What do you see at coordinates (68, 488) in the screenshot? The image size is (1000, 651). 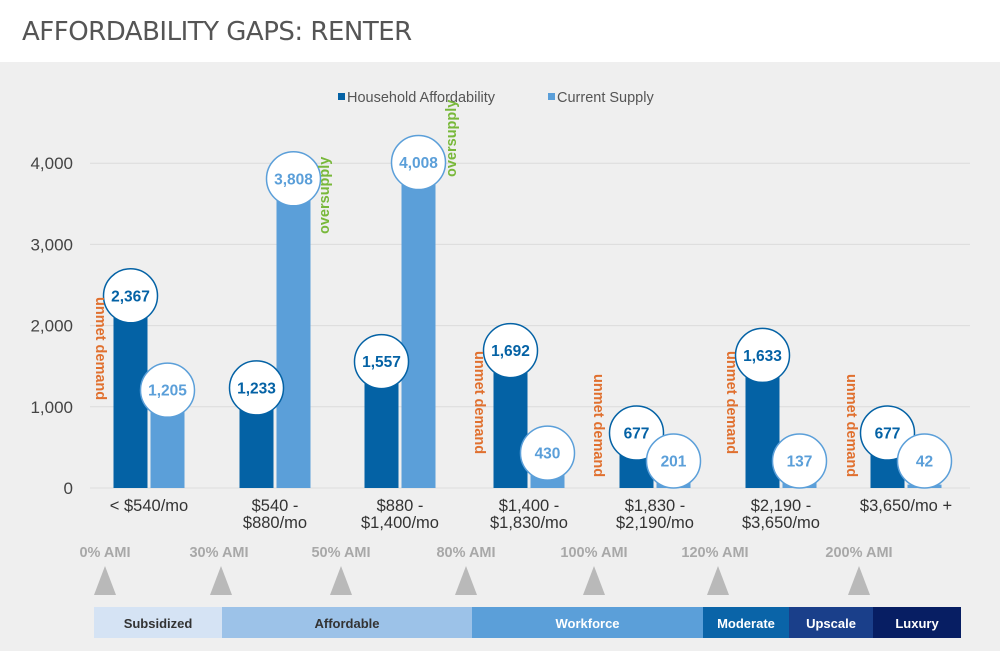 I see `y-tick-label: 0` at bounding box center [68, 488].